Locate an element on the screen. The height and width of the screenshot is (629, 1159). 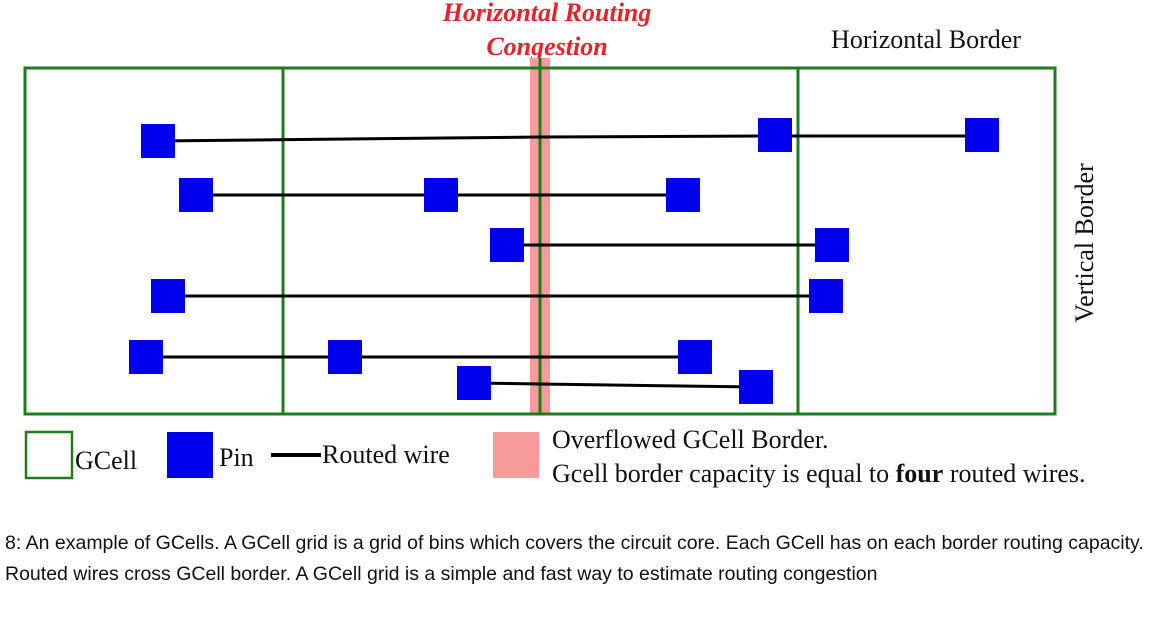
legend-wire-label: Routed wire is located at coordinates (386, 454).